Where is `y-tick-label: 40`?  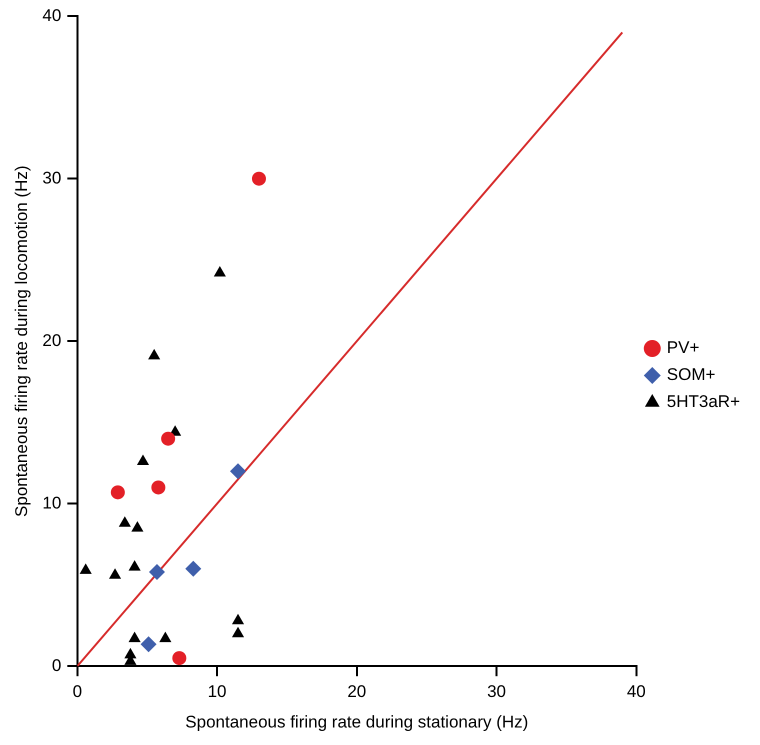
y-tick-label: 40 is located at coordinates (52, 15).